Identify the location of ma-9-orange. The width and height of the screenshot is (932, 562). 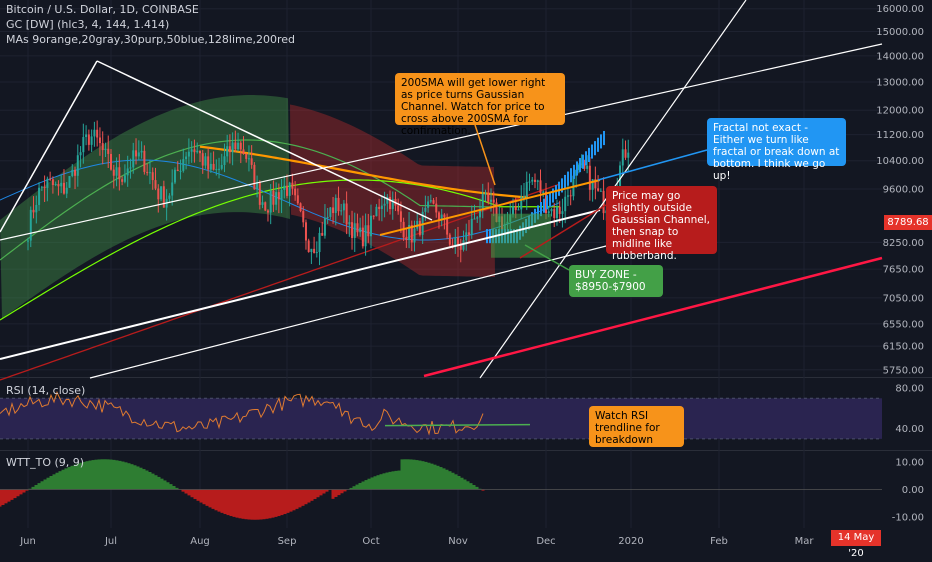
(364, 172).